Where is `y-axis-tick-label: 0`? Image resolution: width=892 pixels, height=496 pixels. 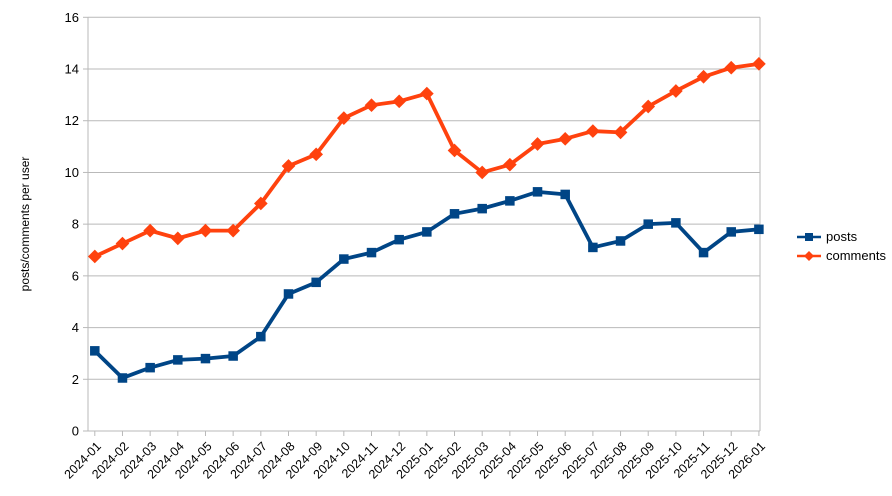
y-axis-tick-label: 0 is located at coordinates (75, 431).